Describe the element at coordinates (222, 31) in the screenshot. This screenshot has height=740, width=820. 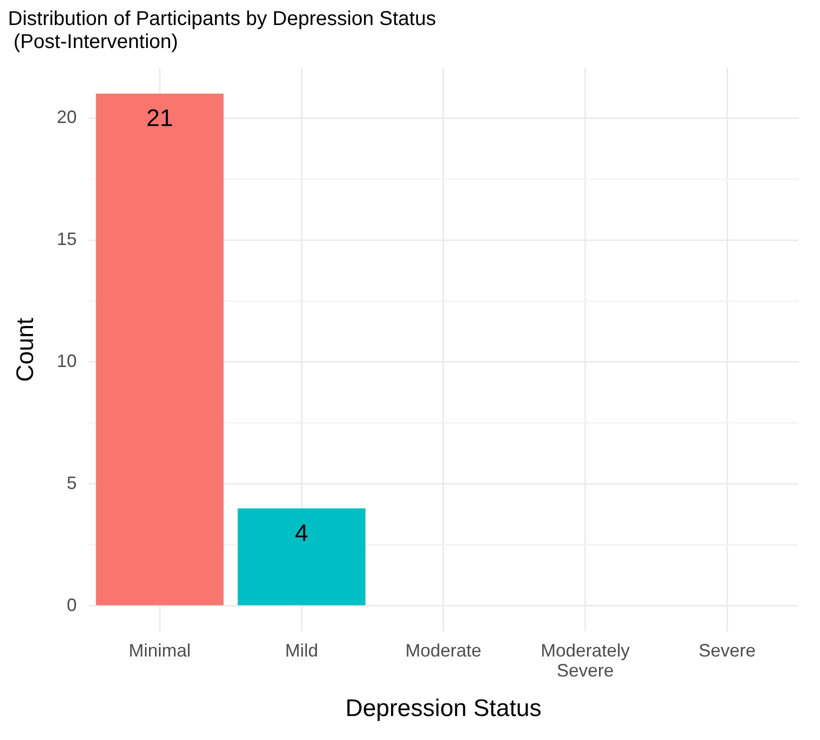
I see `chart-title: Distribution of Participants by Depression Status (Post-Intervention)` at that location.